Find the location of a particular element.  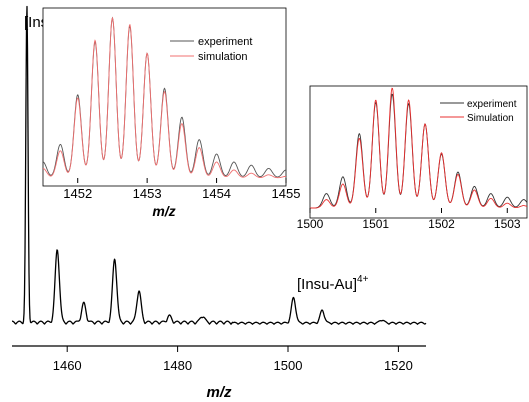

inset-insu-legend: experiment simulation is located at coordinates (211, 49).